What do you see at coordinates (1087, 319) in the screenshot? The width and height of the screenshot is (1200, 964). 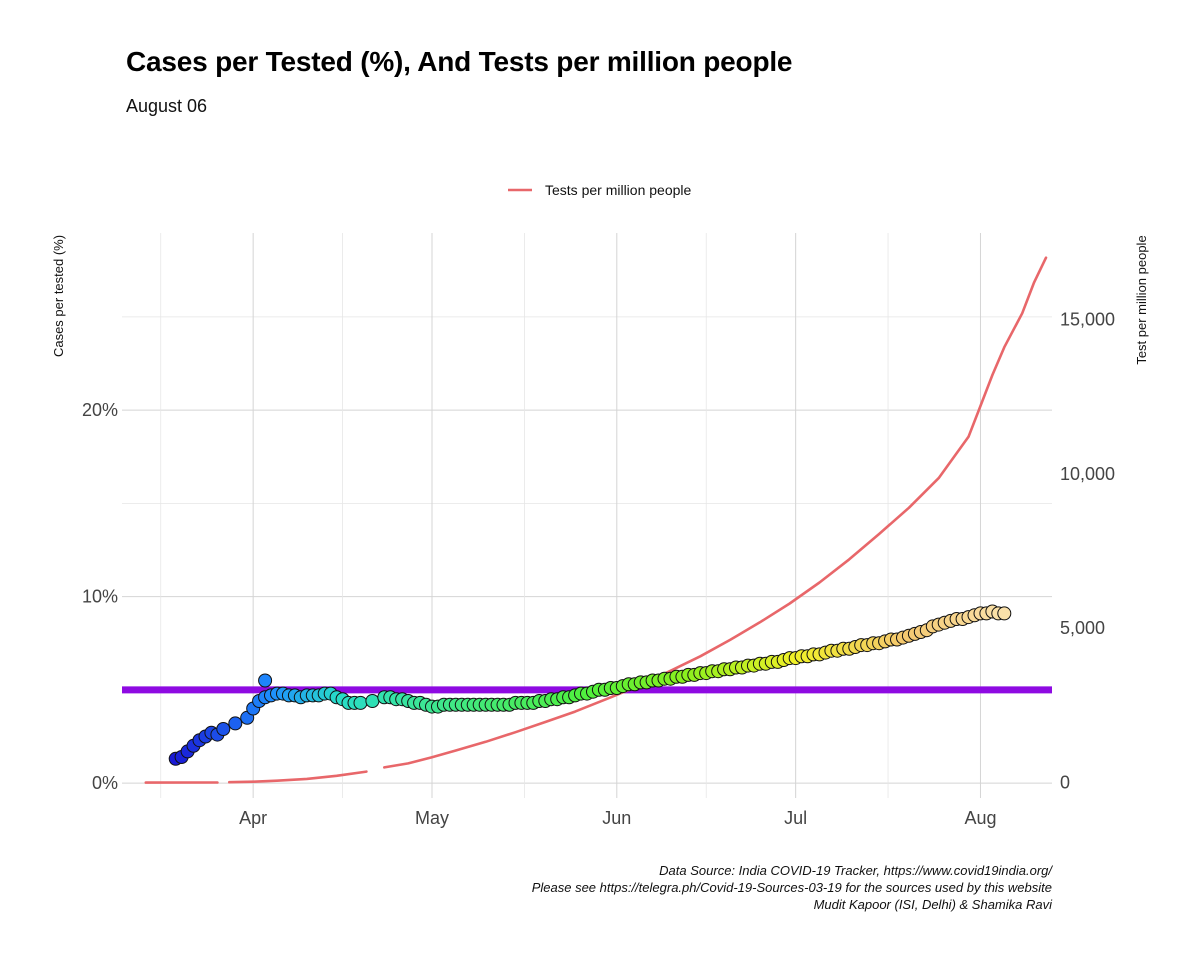 I see `y2-tick-label: 15,000` at bounding box center [1087, 319].